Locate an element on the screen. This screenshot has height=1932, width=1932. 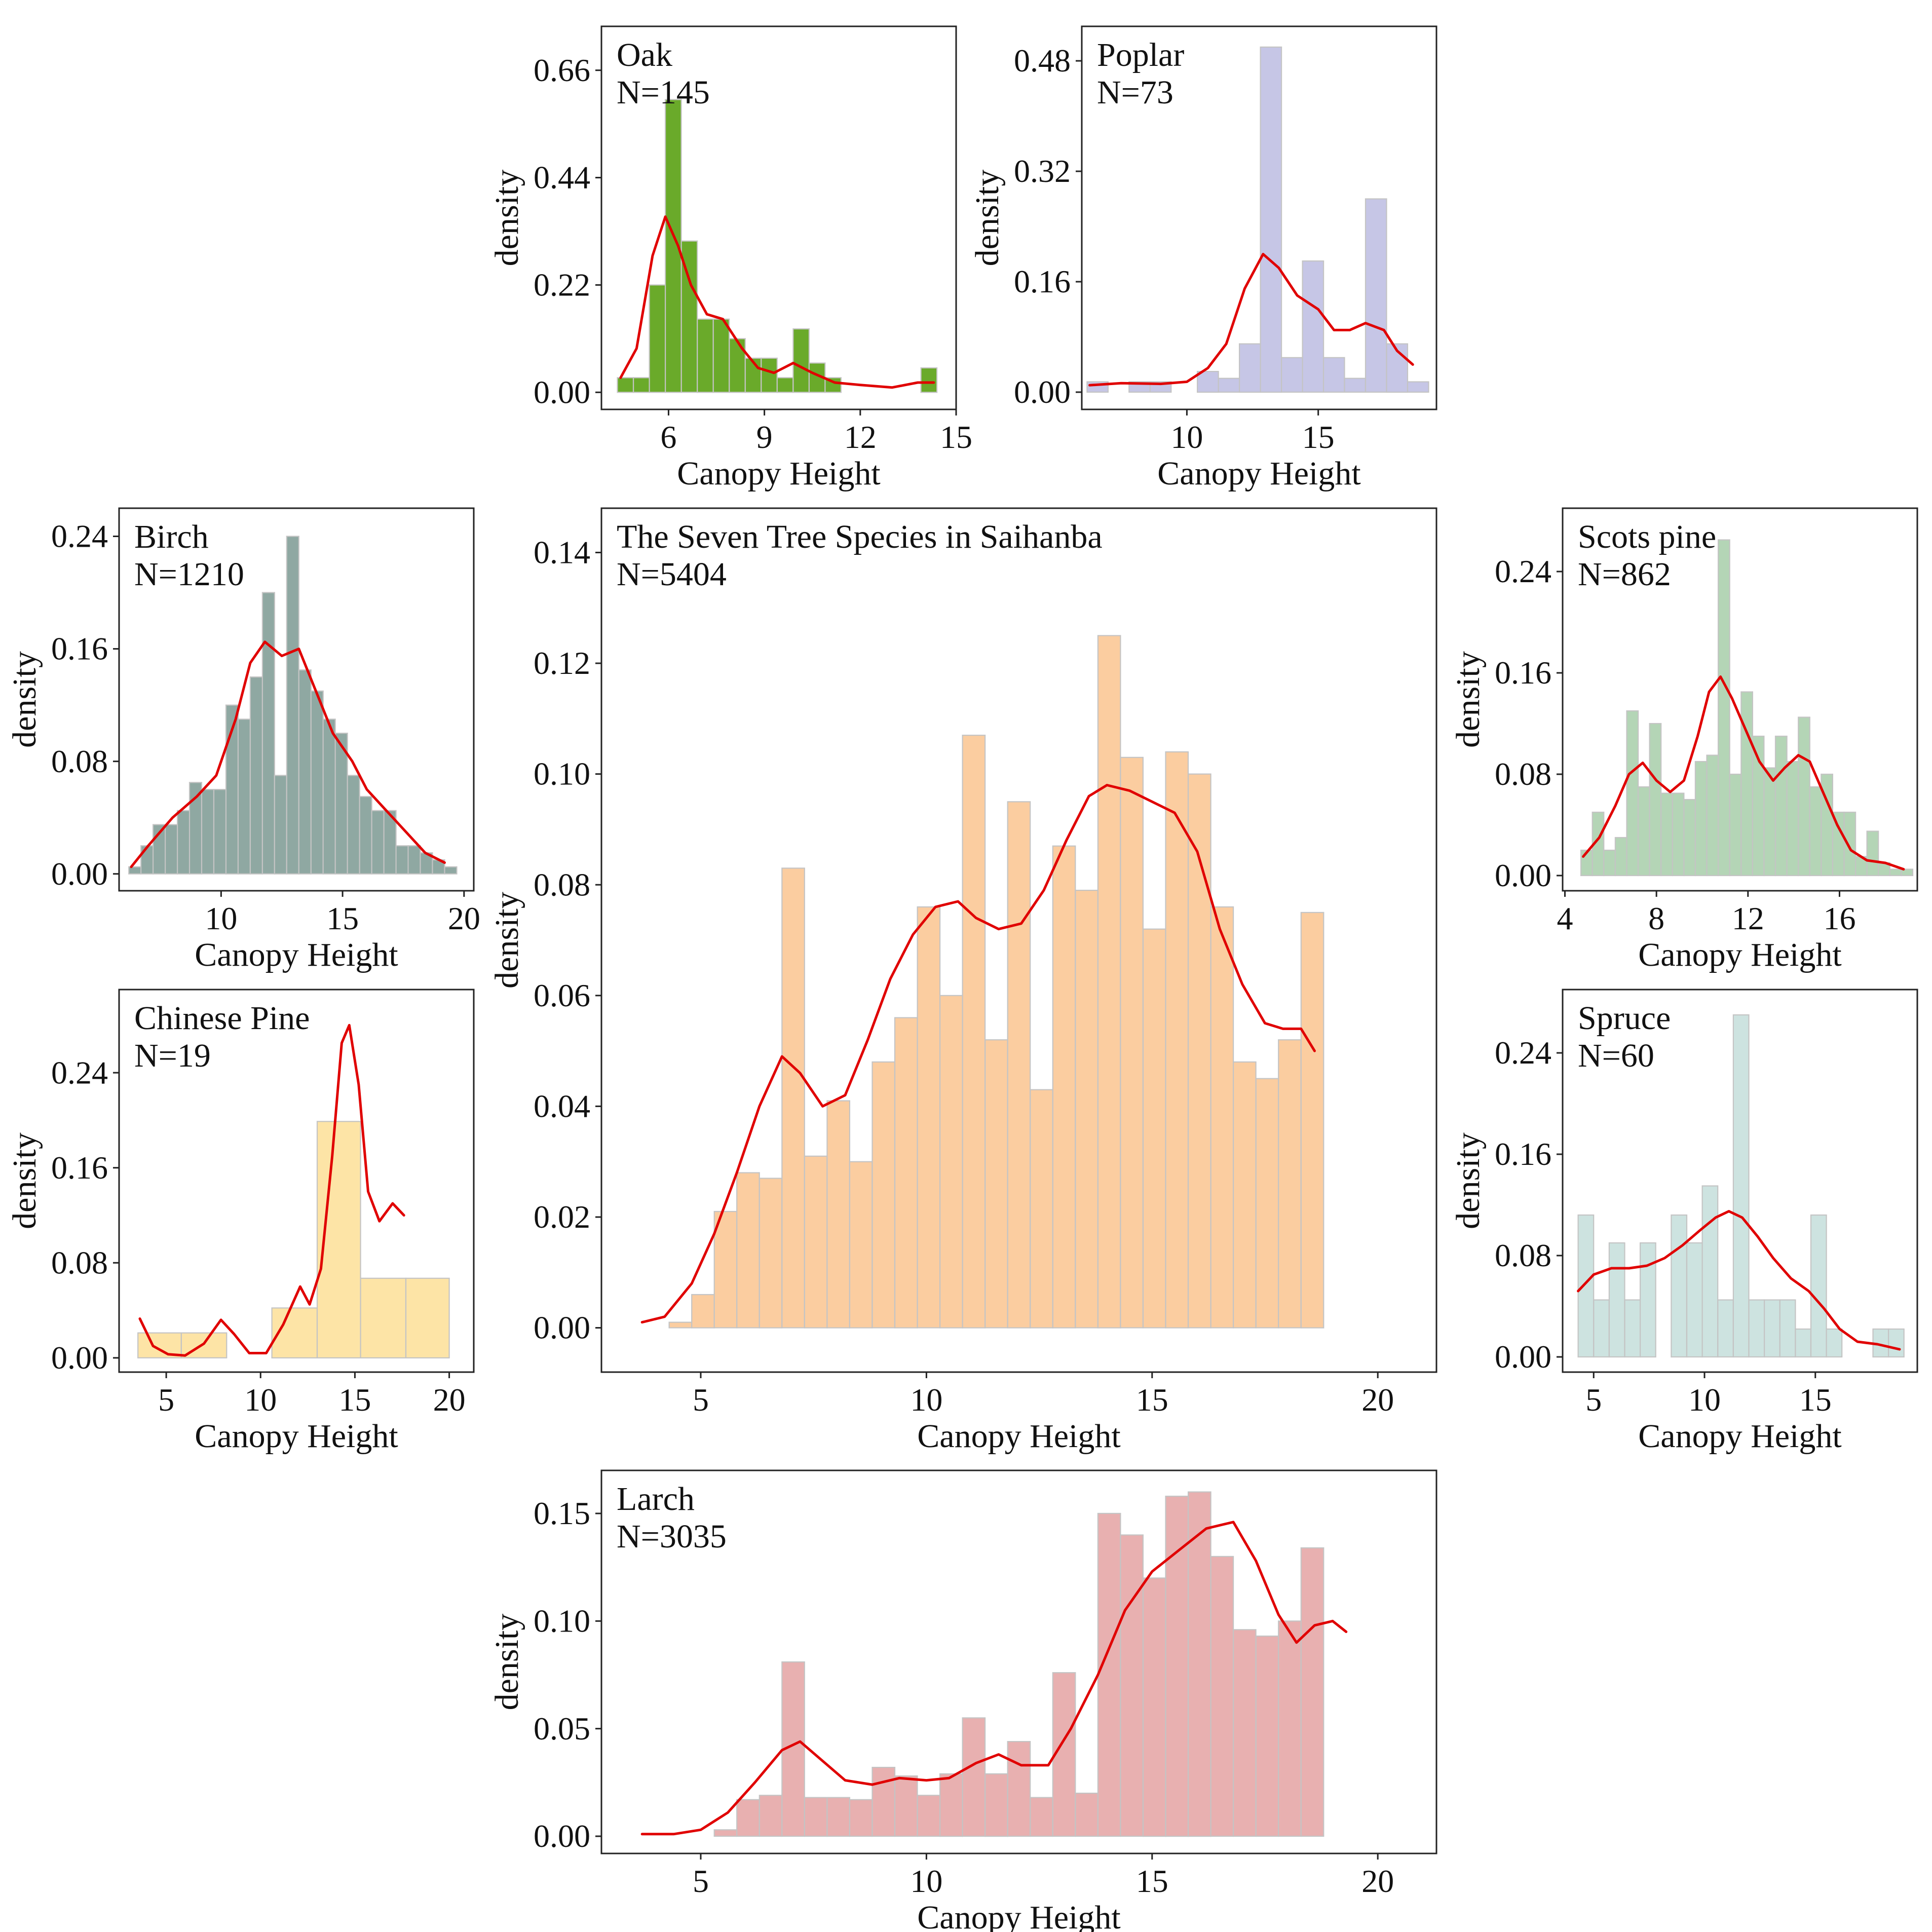
y-tick-label: 0.04 is located at coordinates (562, 1106).